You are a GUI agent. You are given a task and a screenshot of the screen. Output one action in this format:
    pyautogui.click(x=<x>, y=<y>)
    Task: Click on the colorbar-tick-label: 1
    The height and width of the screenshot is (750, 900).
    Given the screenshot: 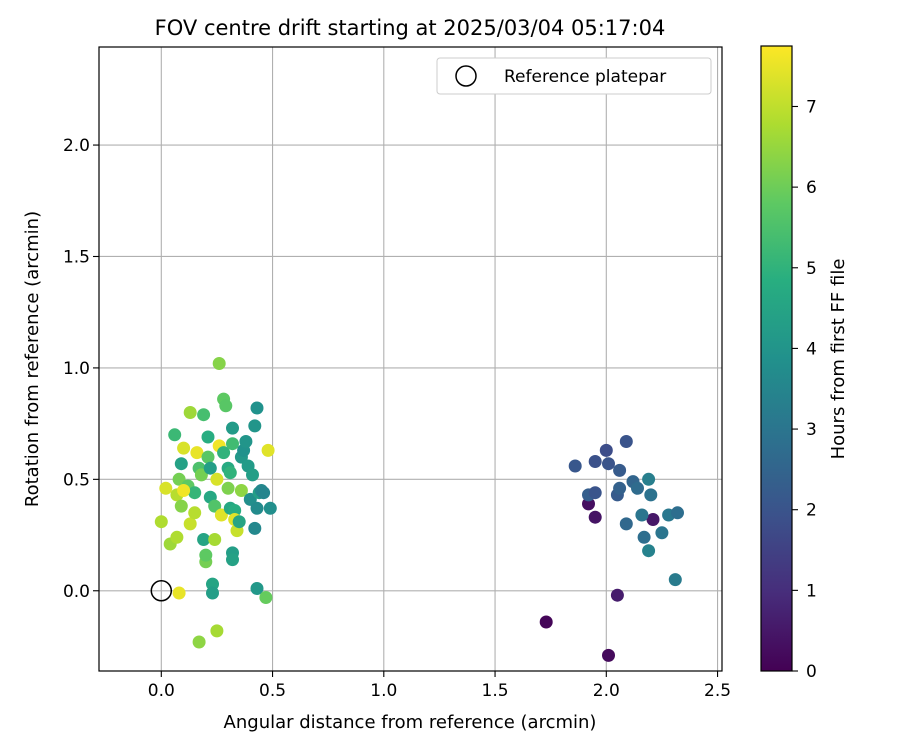 What is the action you would take?
    pyautogui.click(x=811, y=591)
    